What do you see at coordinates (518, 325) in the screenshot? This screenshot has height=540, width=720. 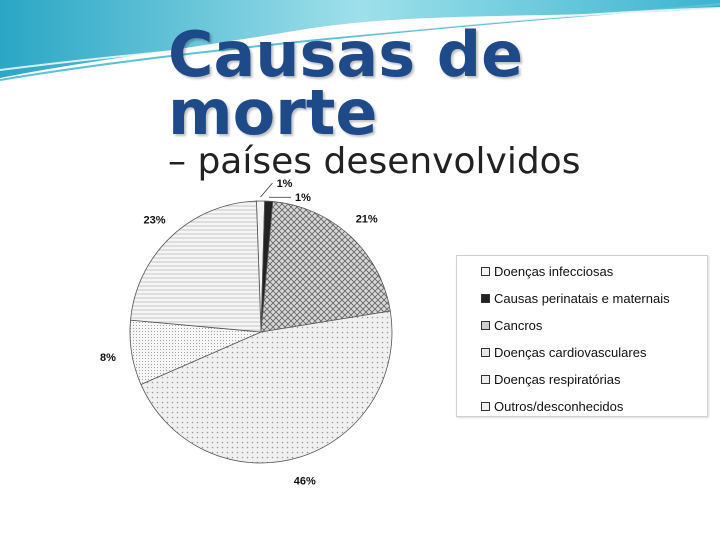 I see `legend-label-2: Cancros` at bounding box center [518, 325].